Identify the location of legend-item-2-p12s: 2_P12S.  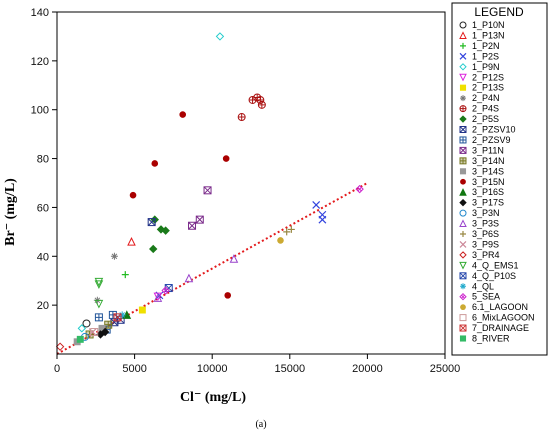
(481, 77).